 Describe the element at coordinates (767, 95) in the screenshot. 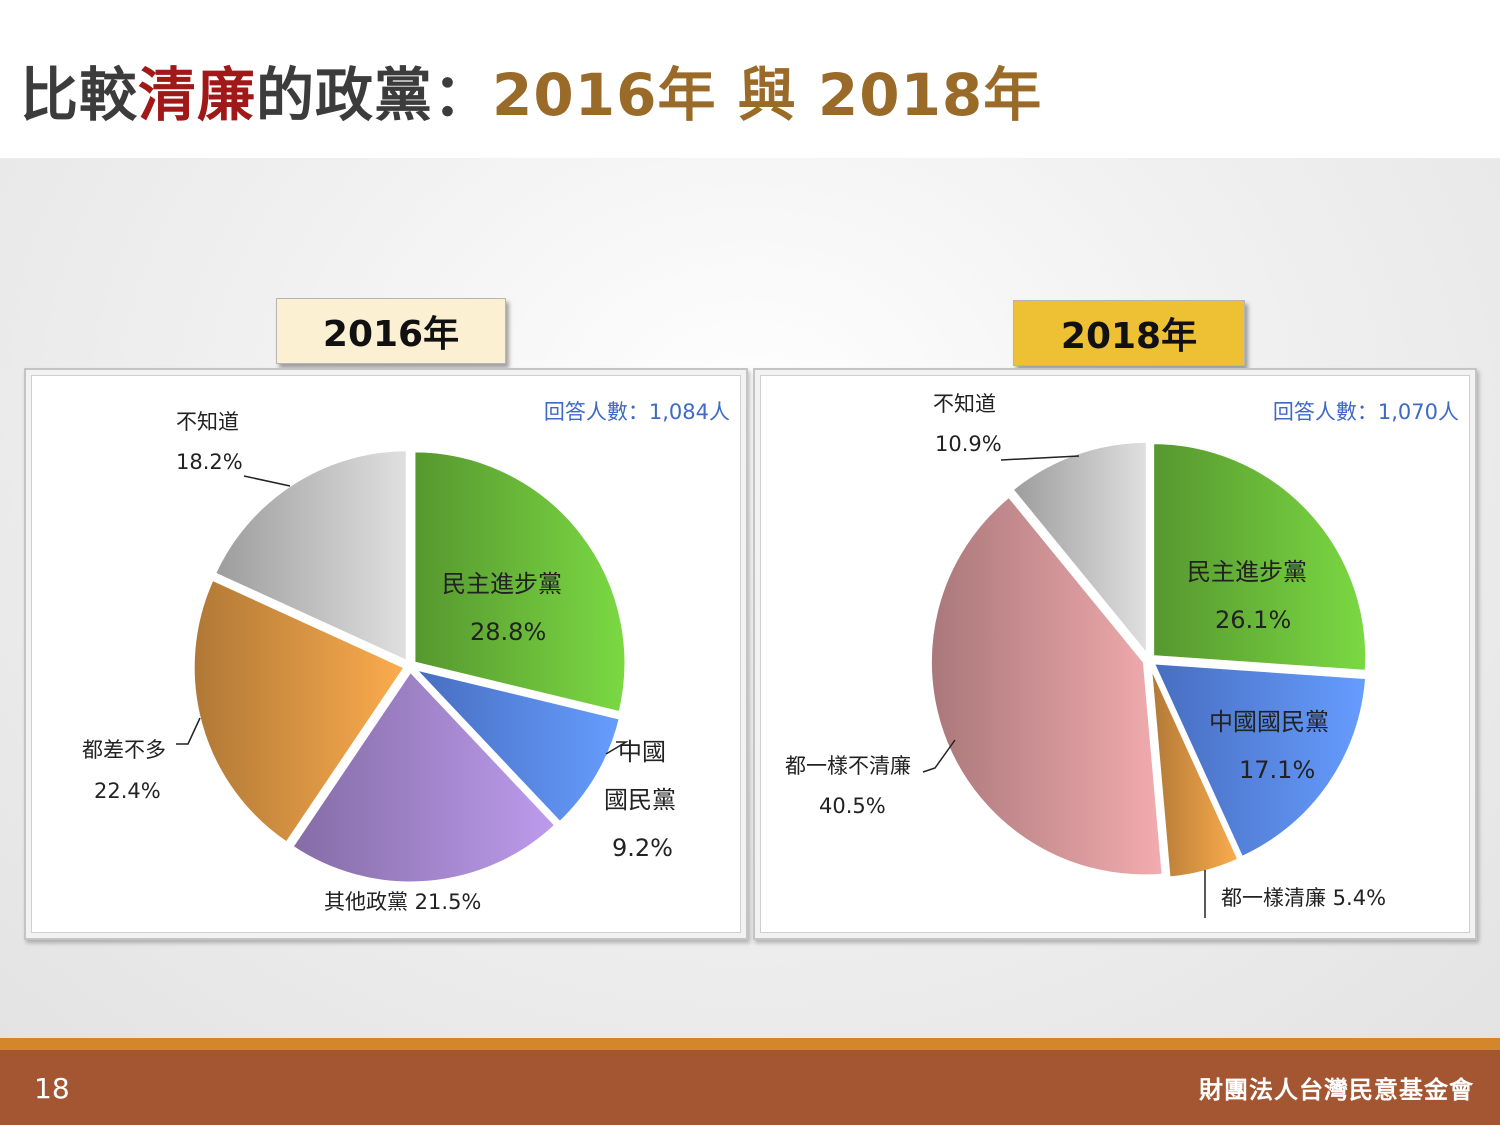

I see `title-years: 2016年 與 2018年` at that location.